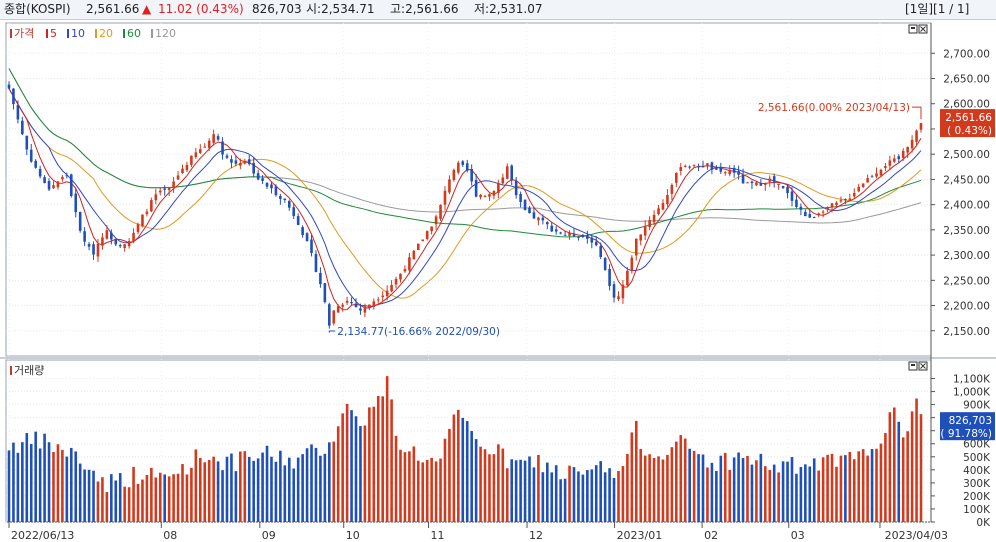  What do you see at coordinates (106, 33) in the screenshot?
I see `legend-label: 20` at bounding box center [106, 33].